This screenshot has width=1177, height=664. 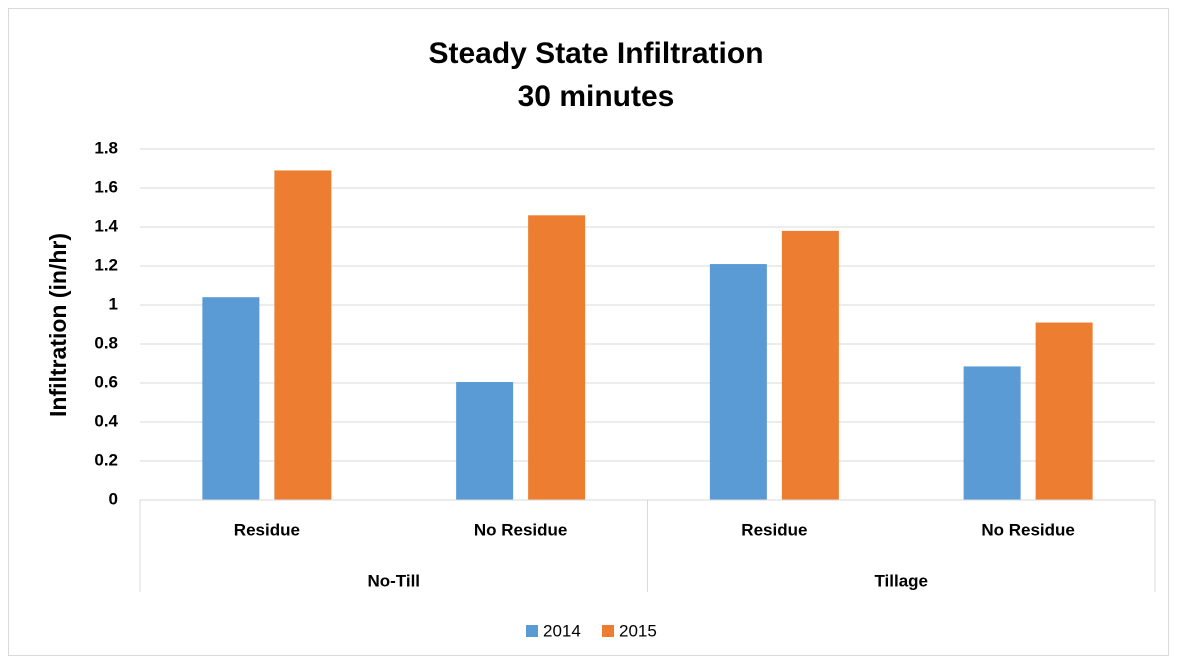 I want to click on legend-label: 2014, so click(x=562, y=630).